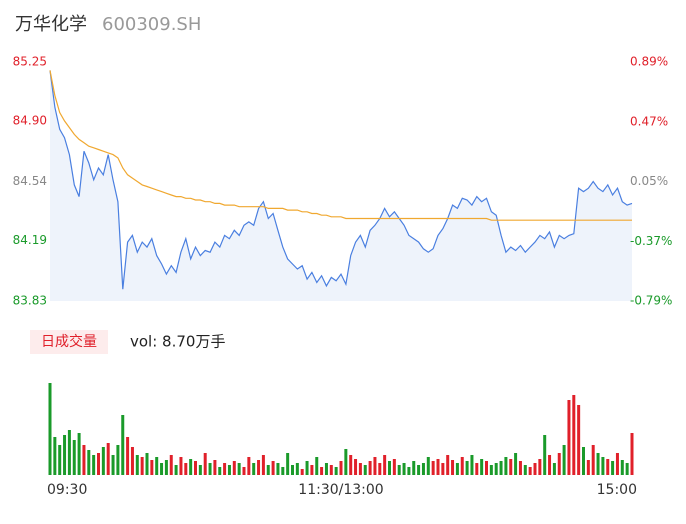 The width and height of the screenshot is (686, 524). Describe the element at coordinates (30, 240) in the screenshot. I see `y-tick-label: 84.19` at that location.